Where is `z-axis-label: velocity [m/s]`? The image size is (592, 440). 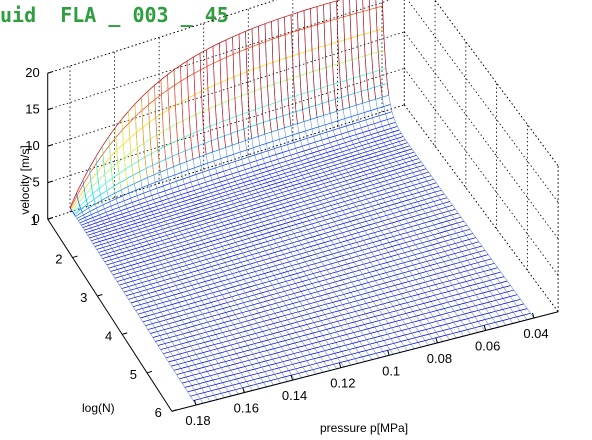 z-axis-label: velocity [m/s] is located at coordinates (25, 179).